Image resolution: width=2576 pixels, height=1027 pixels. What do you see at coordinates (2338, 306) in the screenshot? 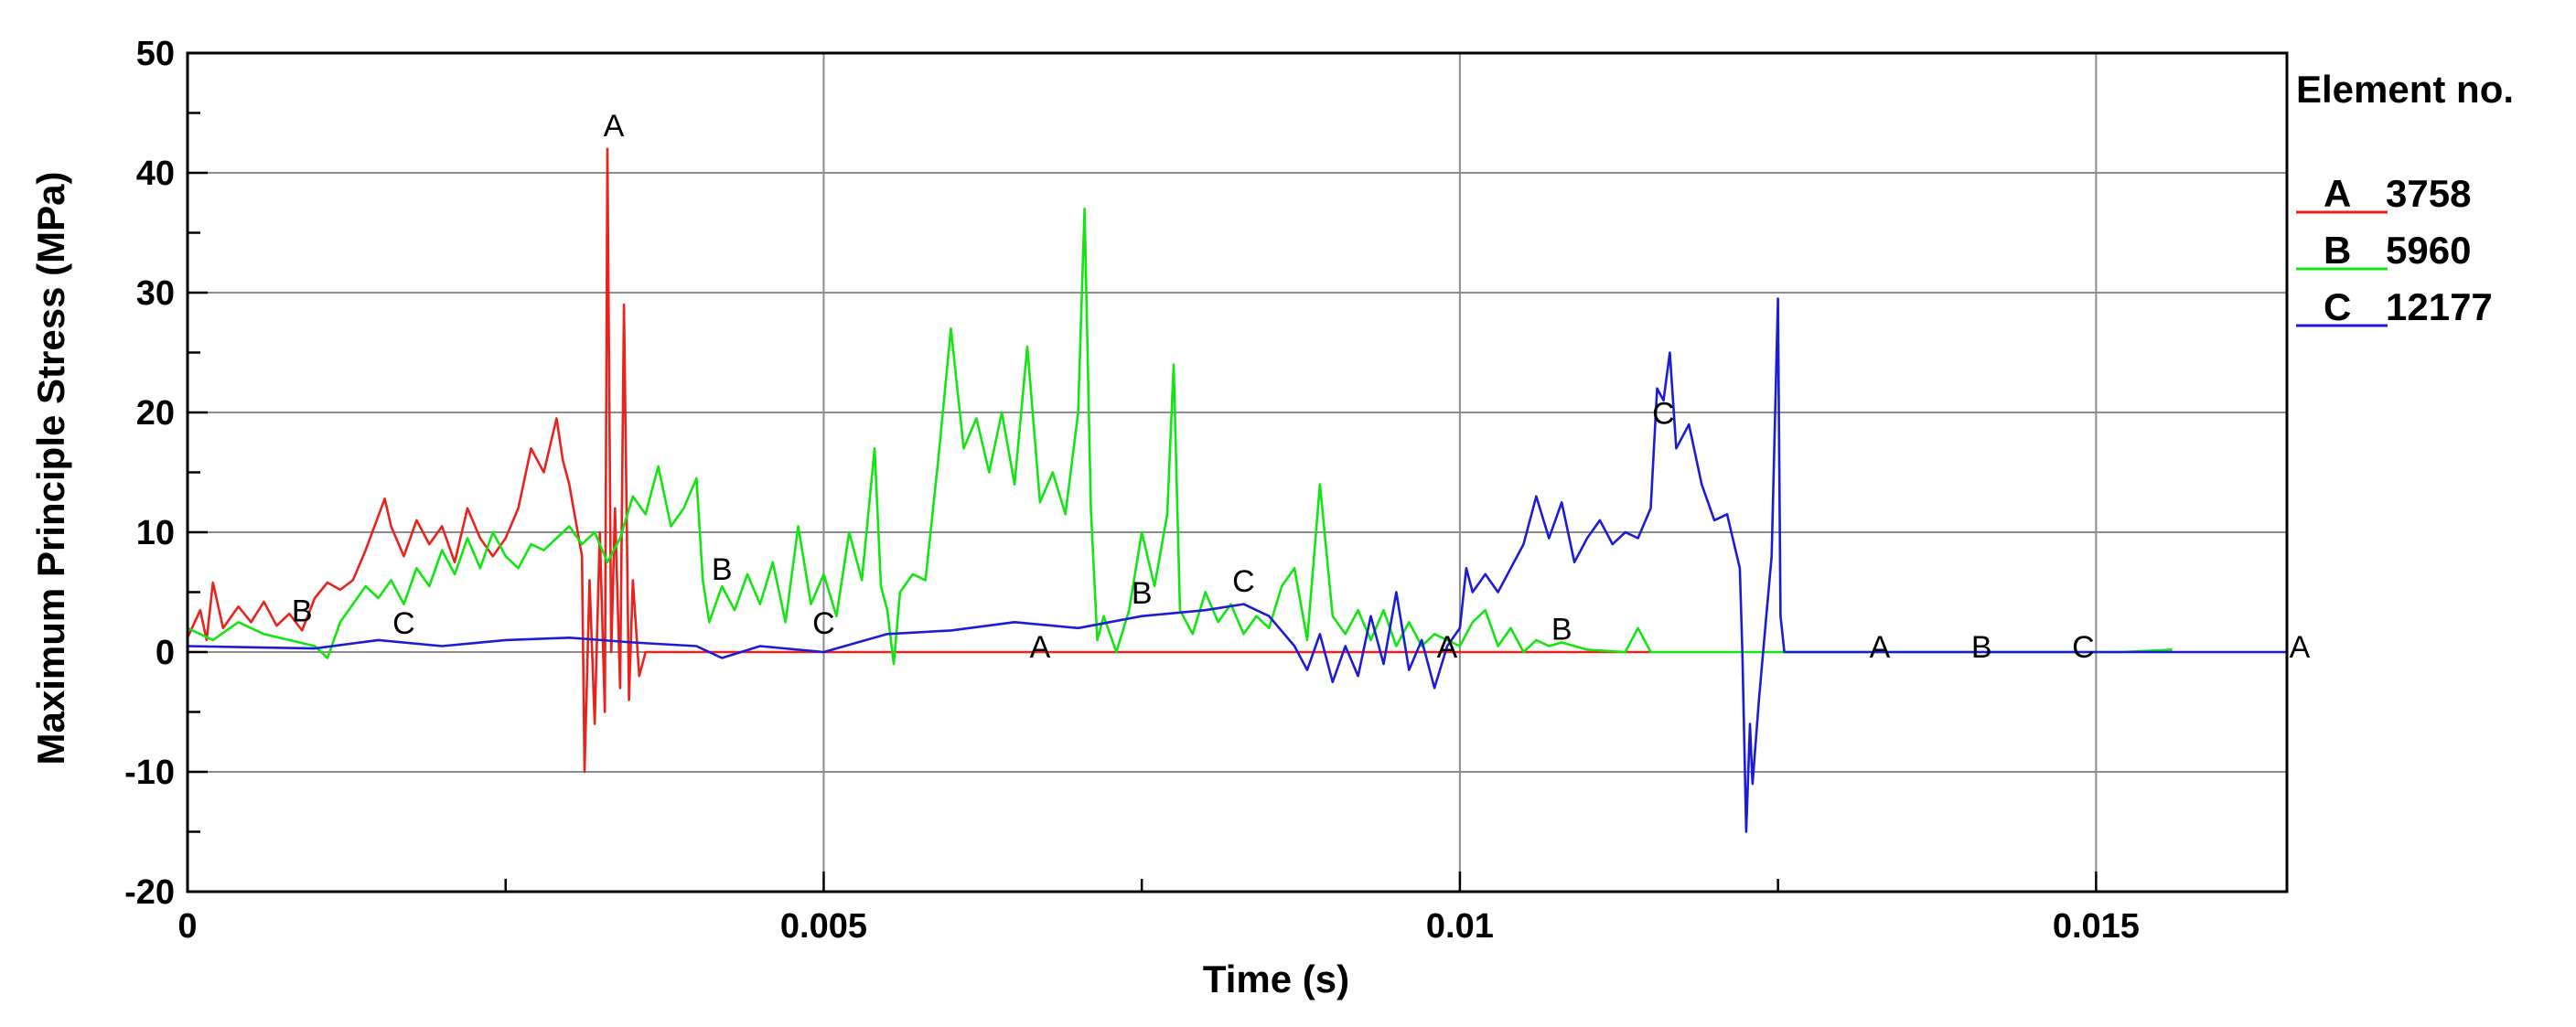
I see `legend-marker-C: C` at bounding box center [2338, 306].